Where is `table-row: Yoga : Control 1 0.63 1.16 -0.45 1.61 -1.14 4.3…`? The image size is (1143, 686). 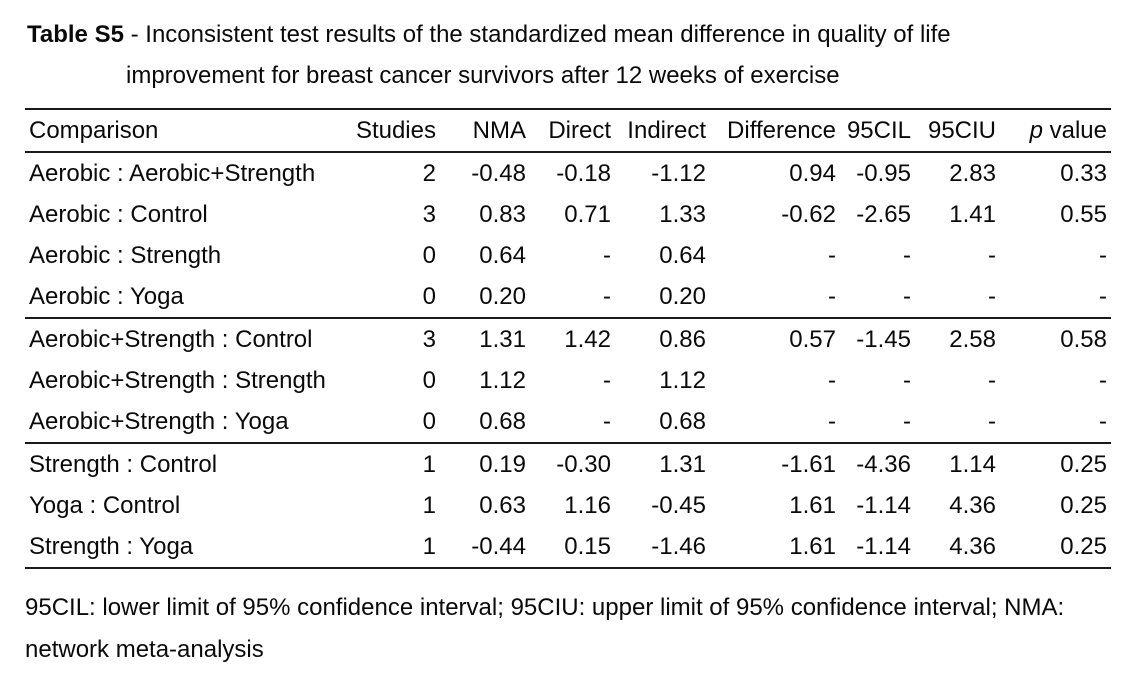
table-row: Yoga : Control 1 0.63 1.16 -0.45 1.61 -1.14 4.3… is located at coordinates (568, 505).